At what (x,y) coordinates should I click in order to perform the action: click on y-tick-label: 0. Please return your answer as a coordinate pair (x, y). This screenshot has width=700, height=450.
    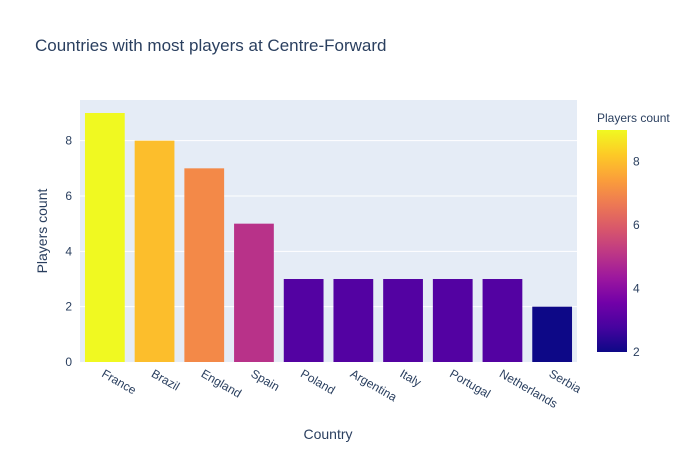
    Looking at the image, I should click on (68, 362).